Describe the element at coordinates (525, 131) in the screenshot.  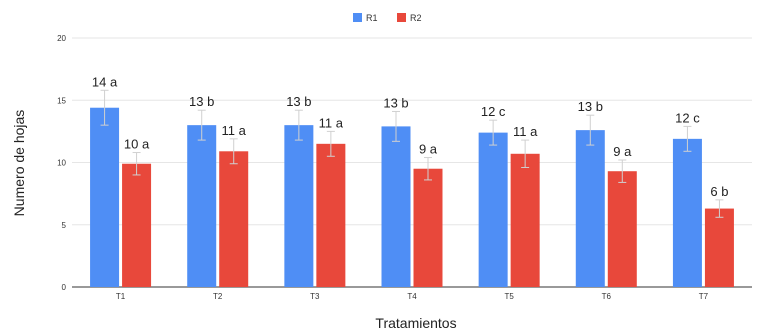
I see `data-label-r2-t5: 11 a` at that location.